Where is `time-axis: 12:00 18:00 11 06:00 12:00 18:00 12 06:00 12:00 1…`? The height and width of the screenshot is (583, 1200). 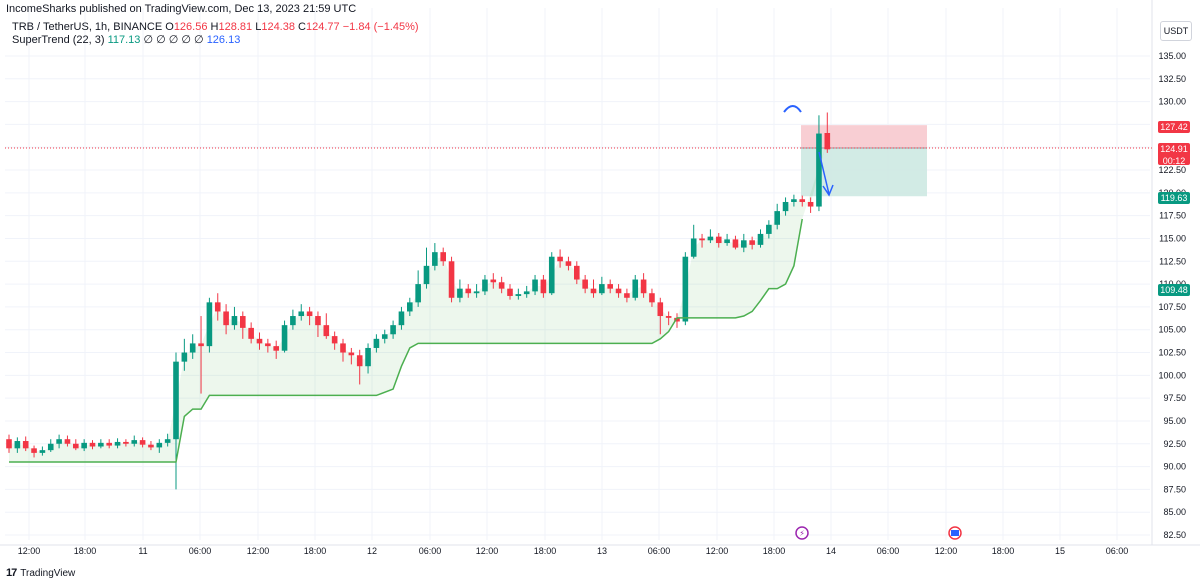 time-axis: 12:00 18:00 11 06:00 12:00 18:00 12 06:00 12:00 1… is located at coordinates (573, 551).